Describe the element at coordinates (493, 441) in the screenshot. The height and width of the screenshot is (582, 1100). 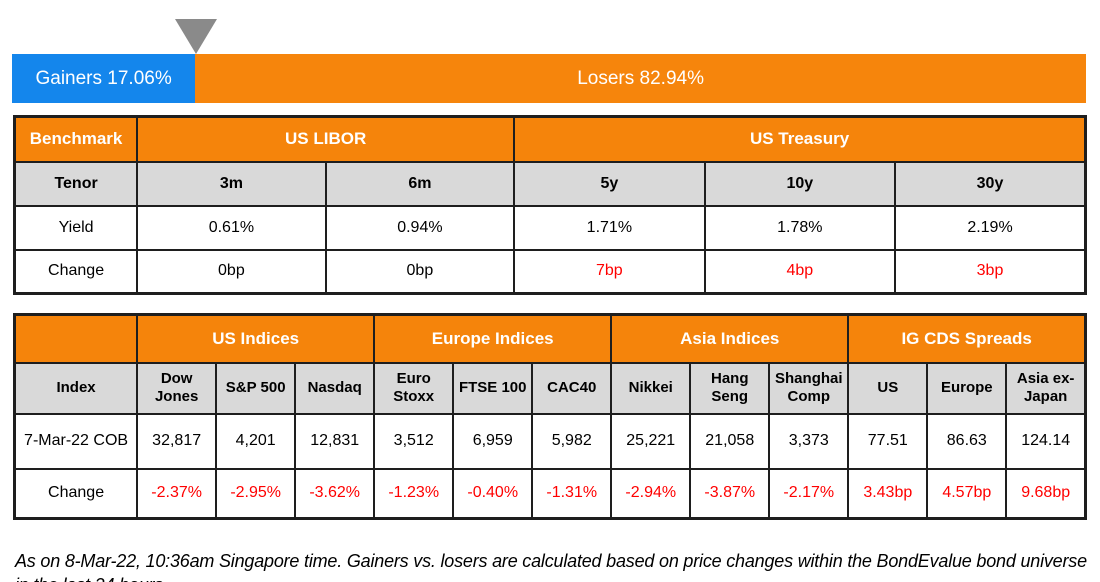
I see `ftse100-value: 6,959` at that location.